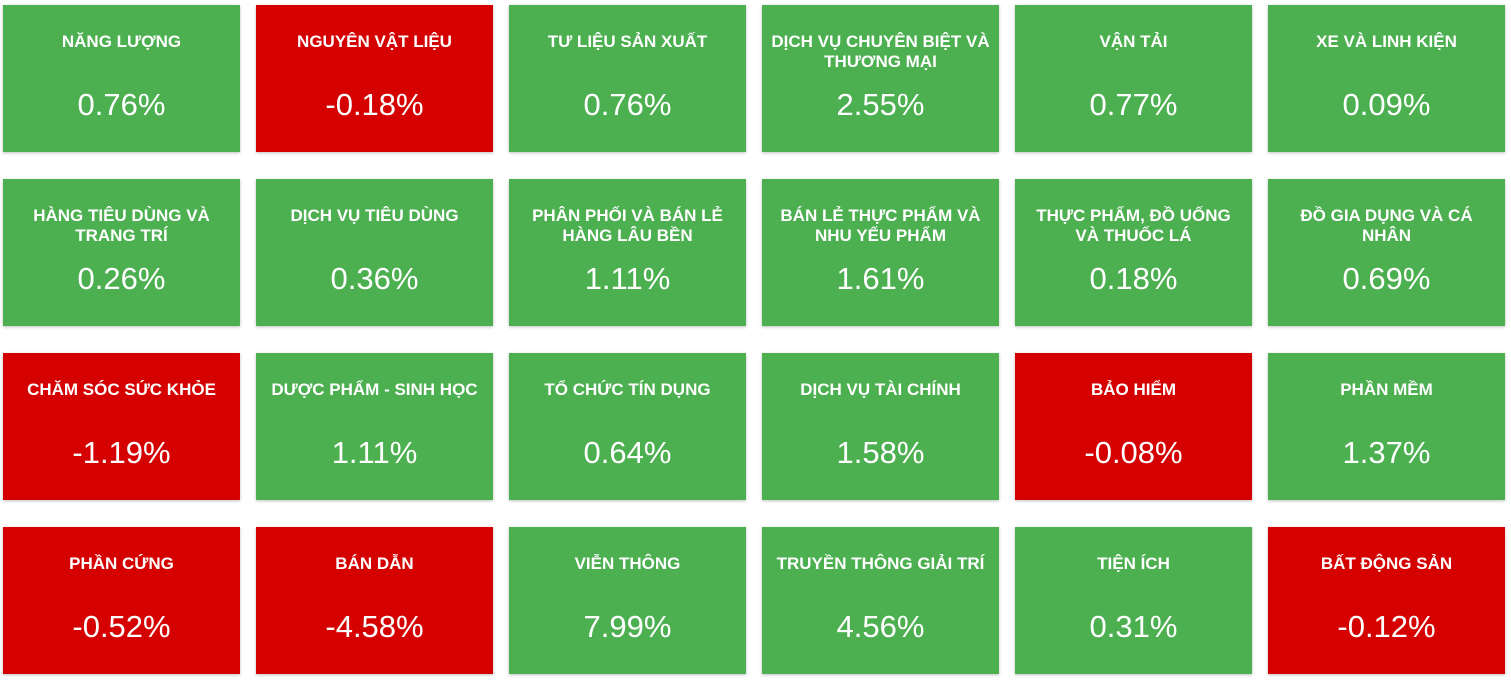 This screenshot has width=1511, height=683. What do you see at coordinates (627, 600) in the screenshot?
I see `sector-tile-vien-thong: VIỄN THÔNG 7.99%` at bounding box center [627, 600].